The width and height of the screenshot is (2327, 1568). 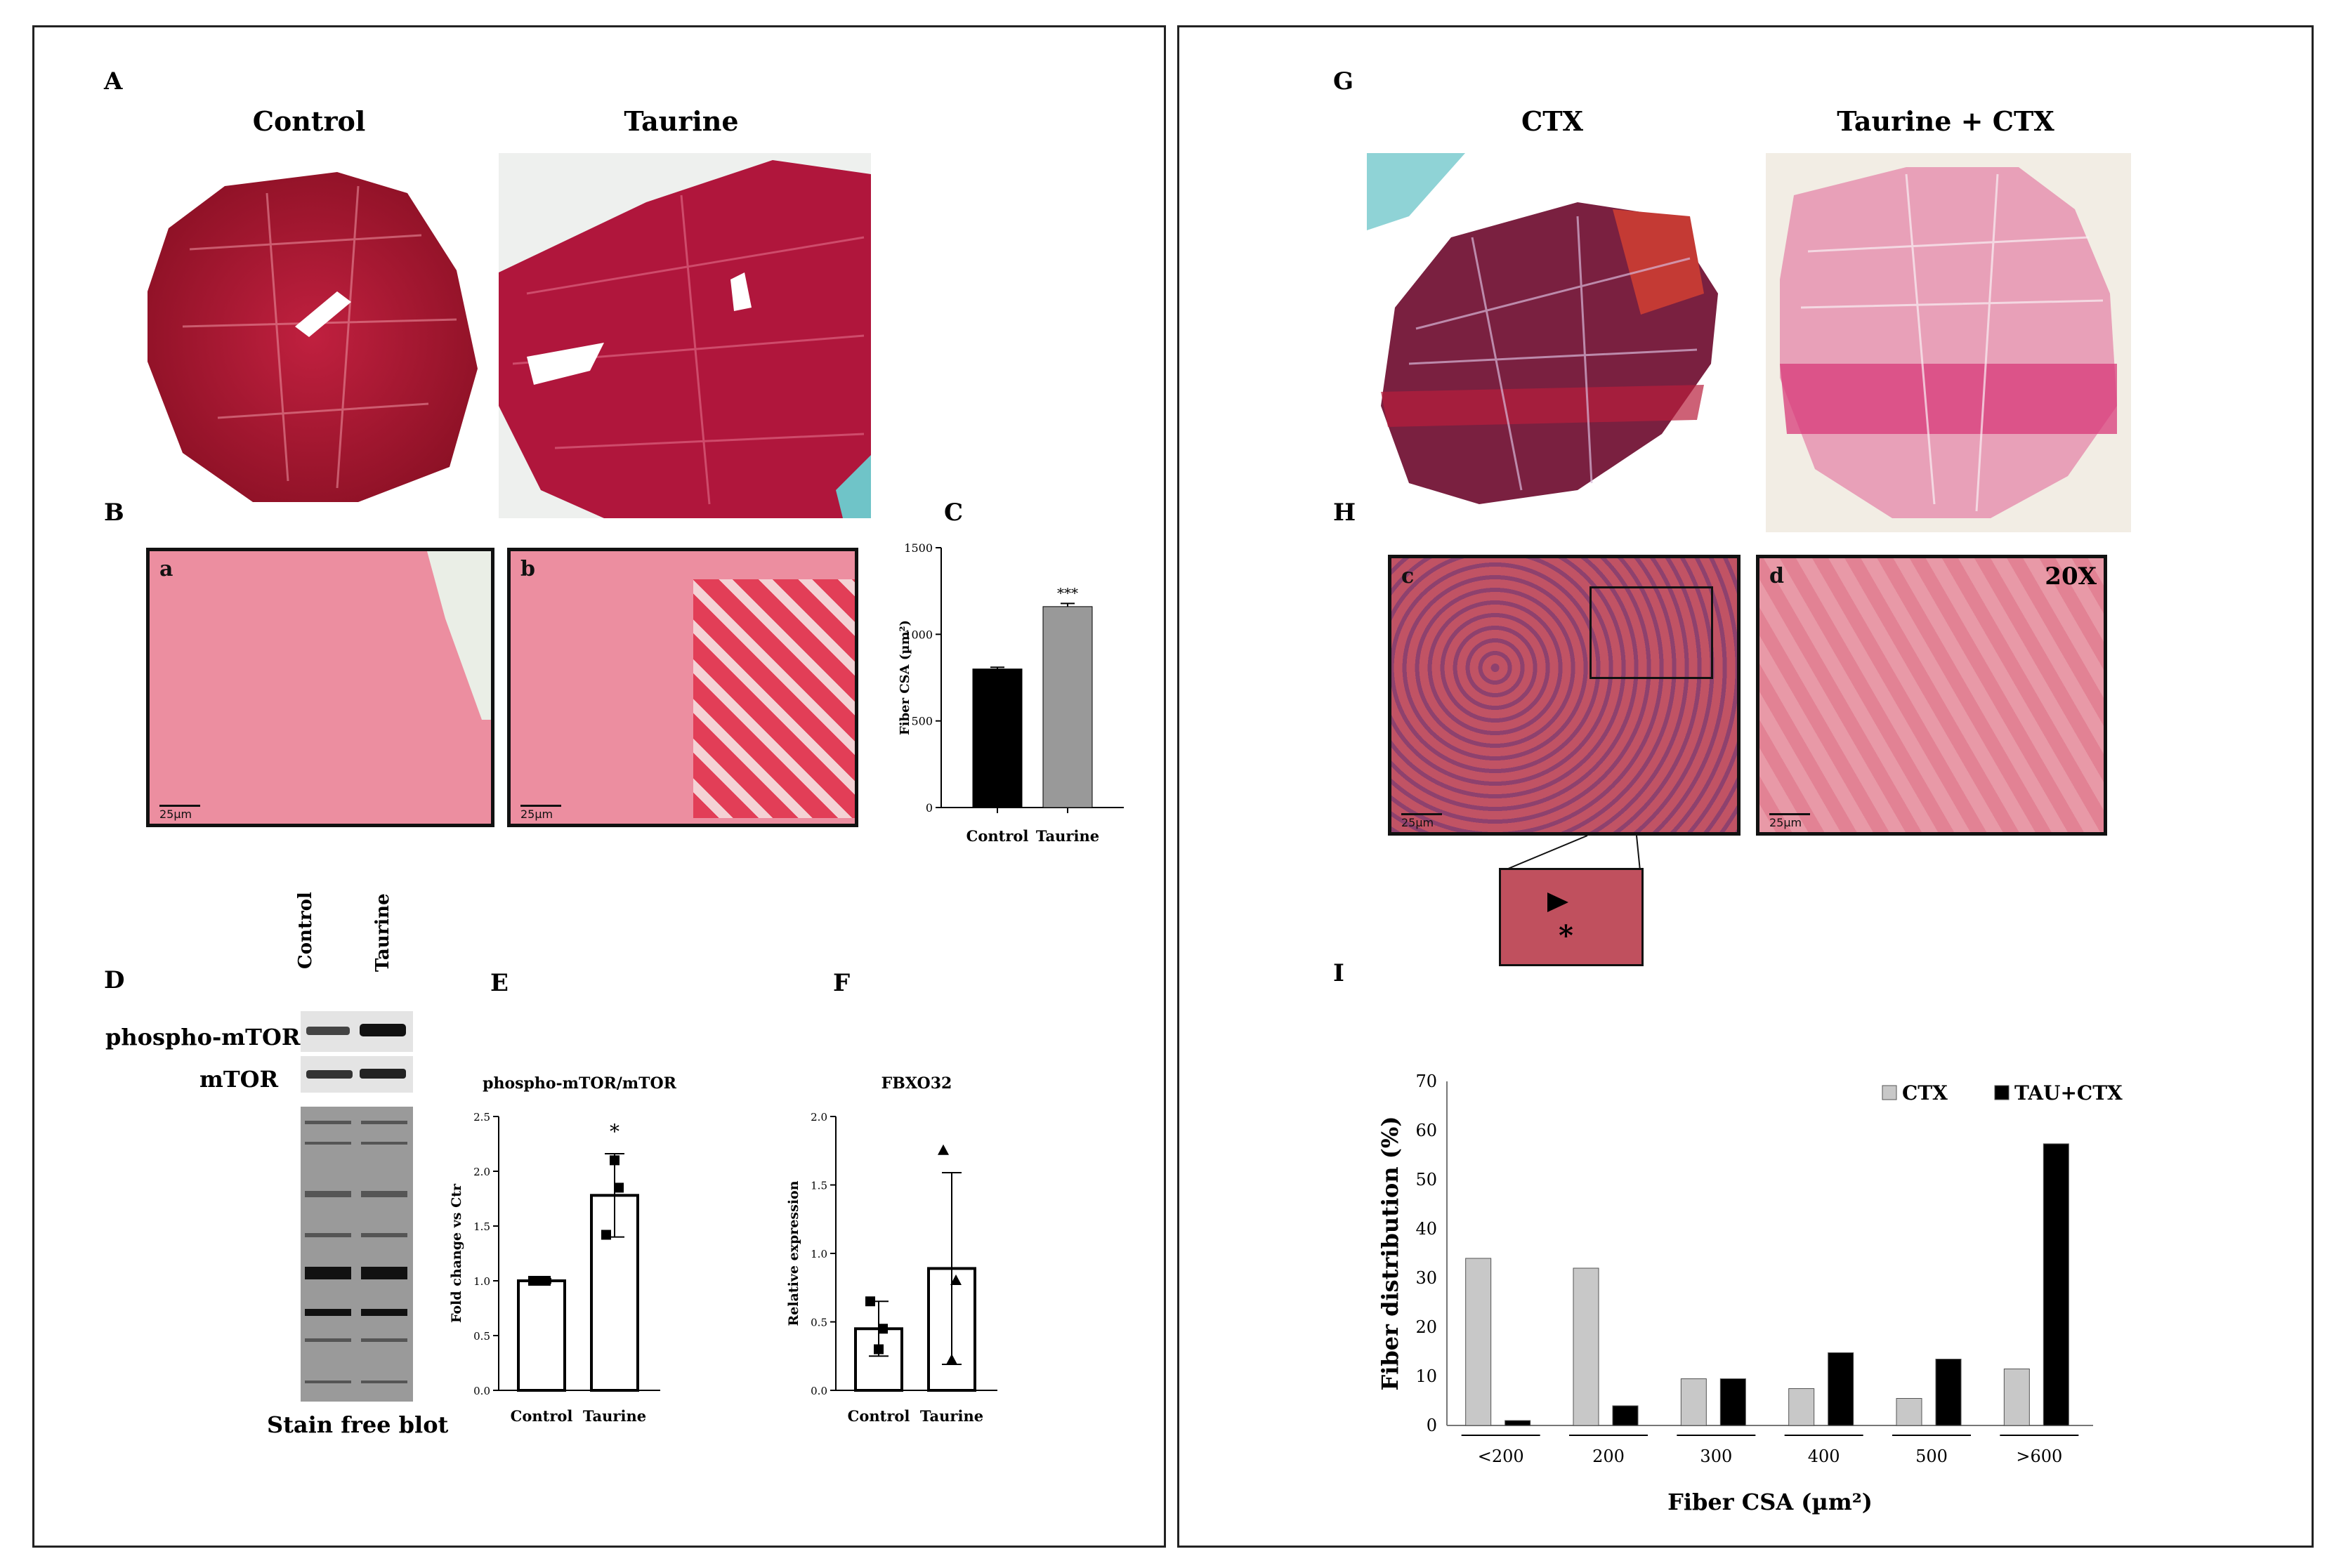 What do you see at coordinates (114, 980) in the screenshot?
I see `panel-label-d: D` at bounding box center [114, 980].